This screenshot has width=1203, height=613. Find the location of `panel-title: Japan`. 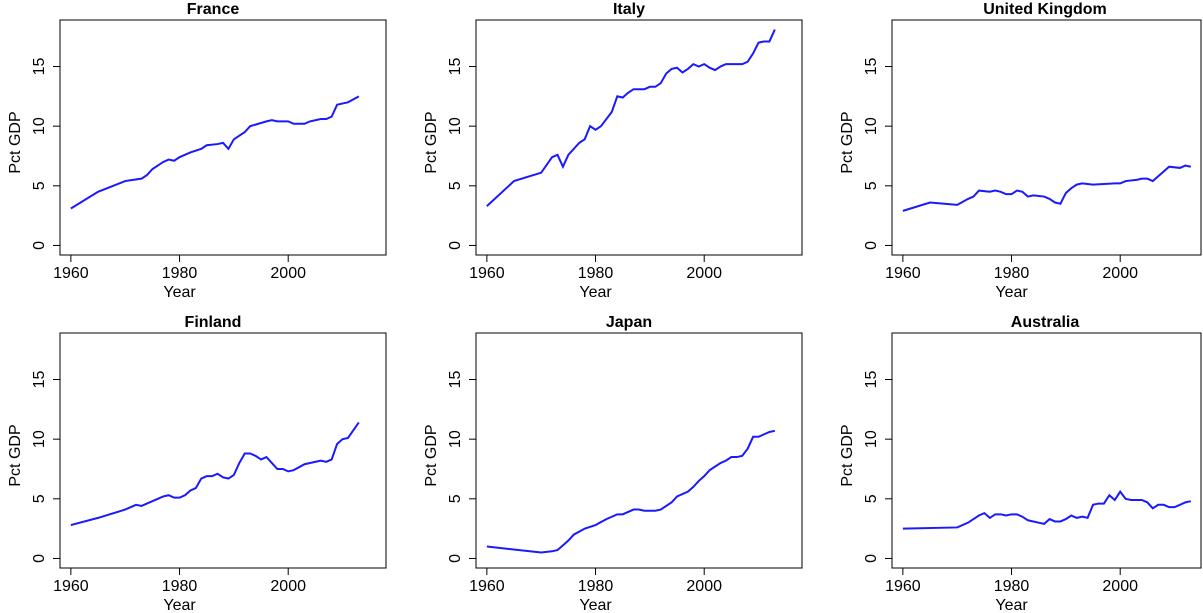

panel-title: Japan is located at coordinates (629, 322).